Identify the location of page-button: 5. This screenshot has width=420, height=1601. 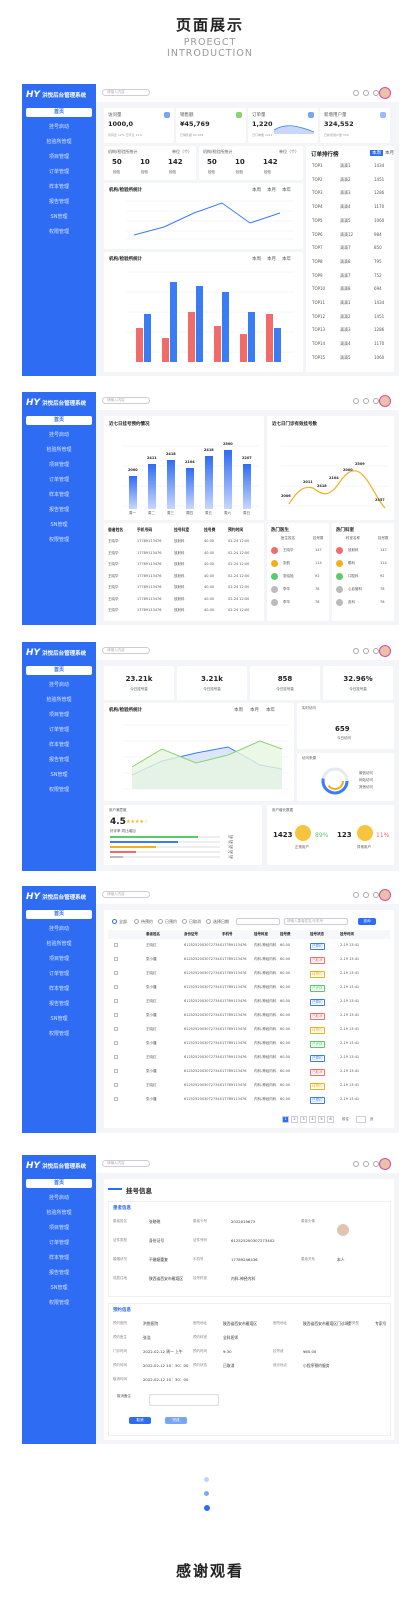
(321, 1119).